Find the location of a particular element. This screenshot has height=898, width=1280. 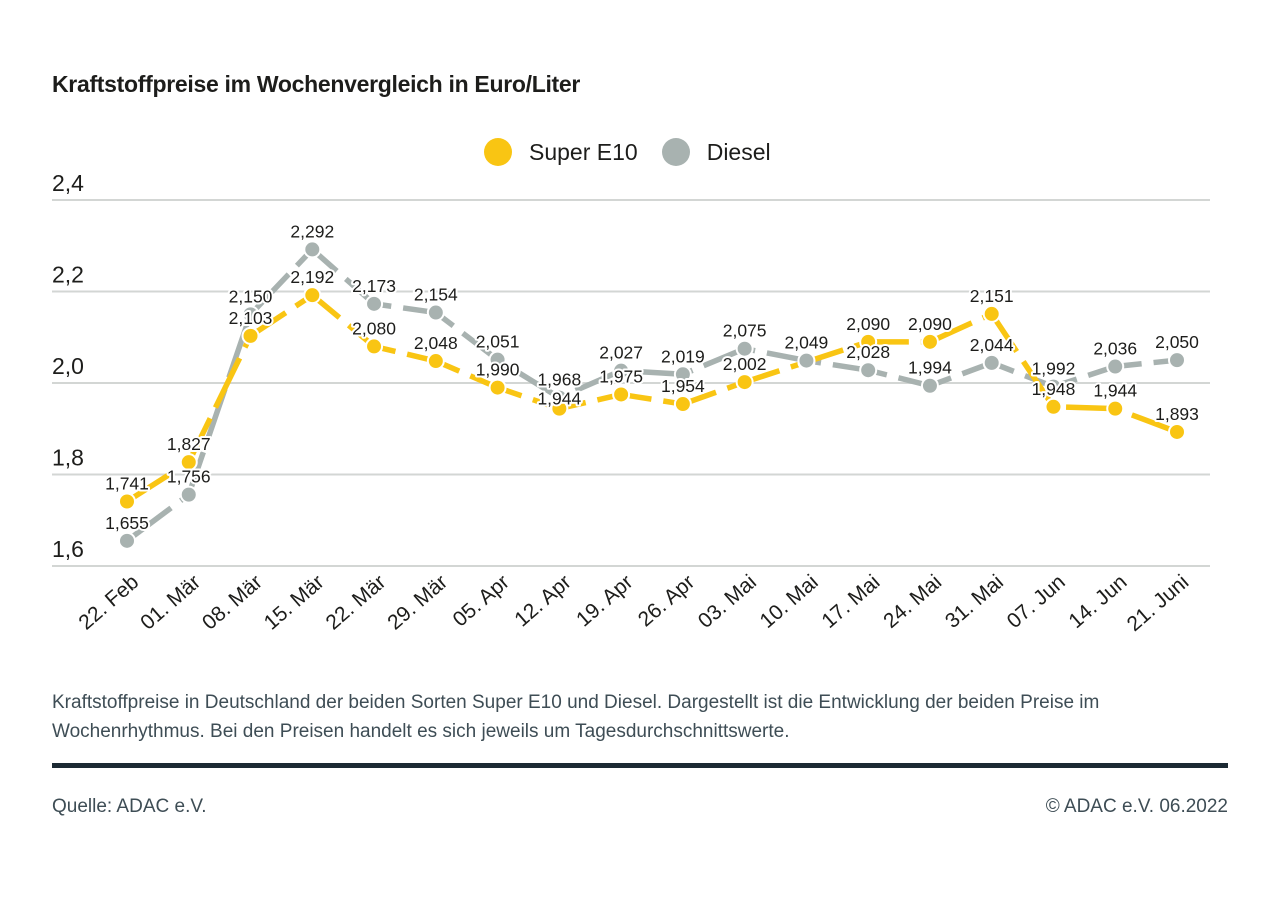

diesel-value-label: 2,173 is located at coordinates (374, 286).